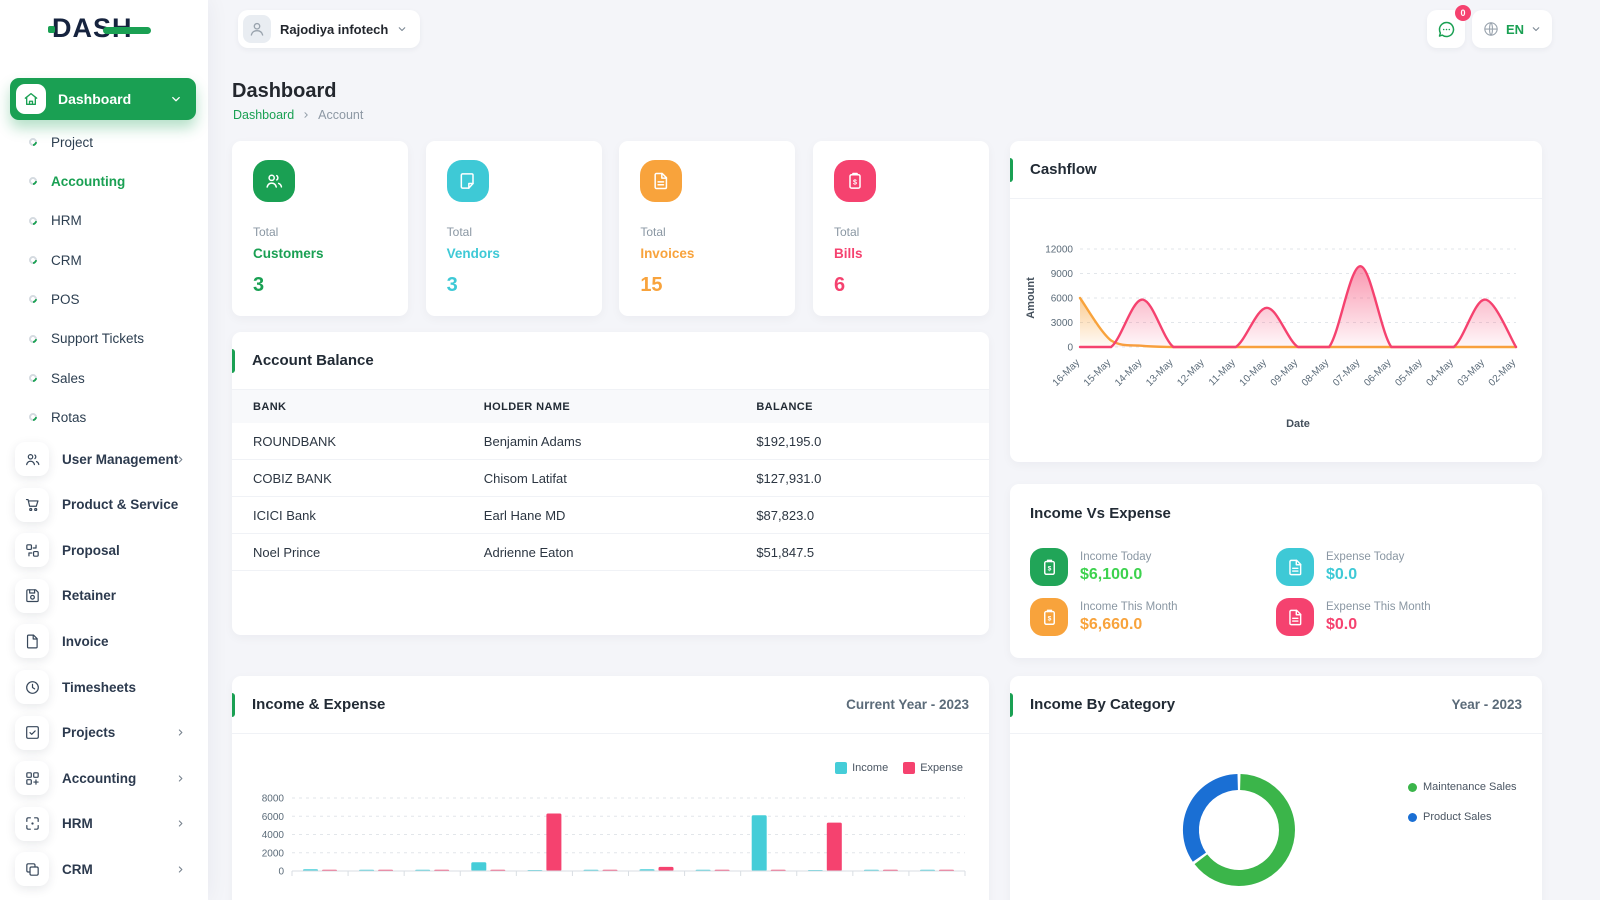  Describe the element at coordinates (1462, 817) in the screenshot. I see `legend-item: Product Sales` at that location.